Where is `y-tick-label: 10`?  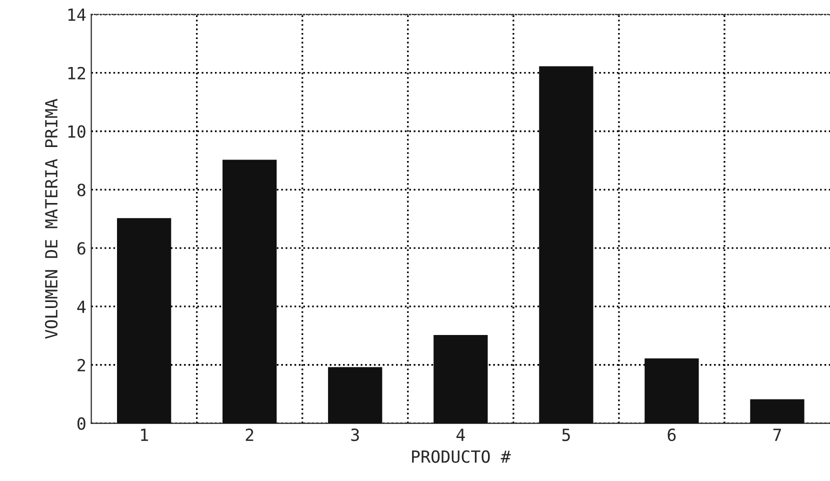
y-tick-label: 10 is located at coordinates (77, 131).